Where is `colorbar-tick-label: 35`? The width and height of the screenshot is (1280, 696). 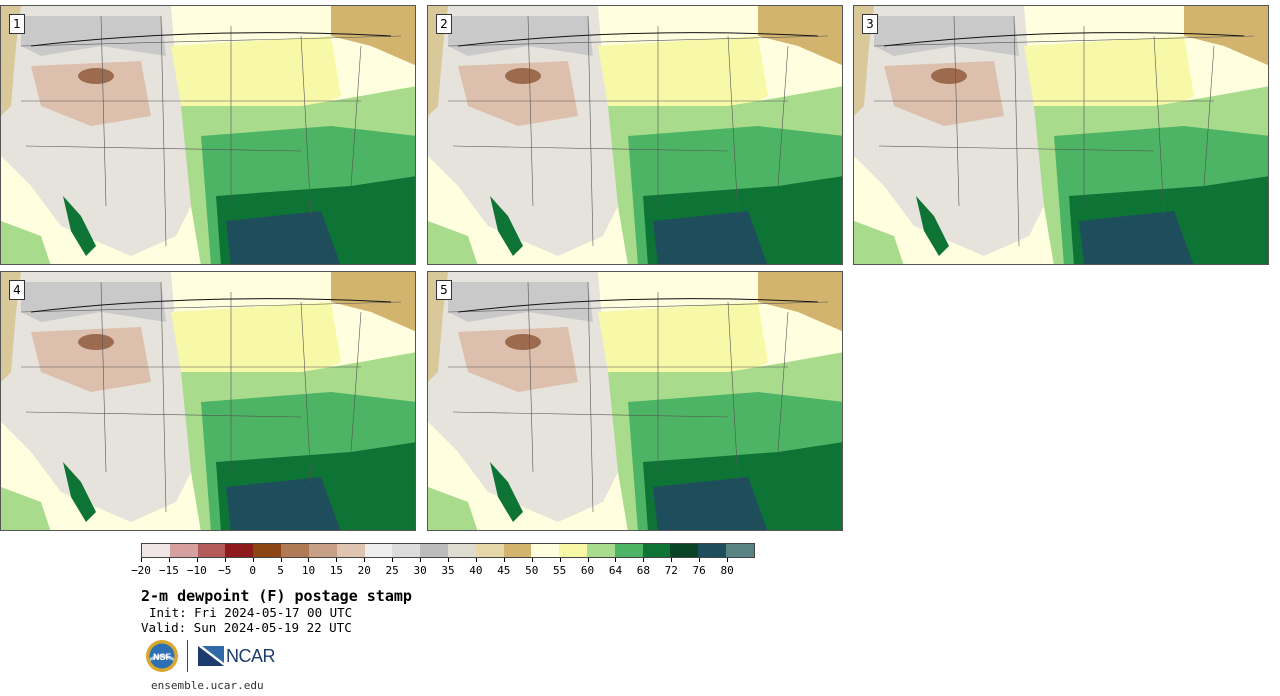
colorbar-tick-label: 35 is located at coordinates (448, 570).